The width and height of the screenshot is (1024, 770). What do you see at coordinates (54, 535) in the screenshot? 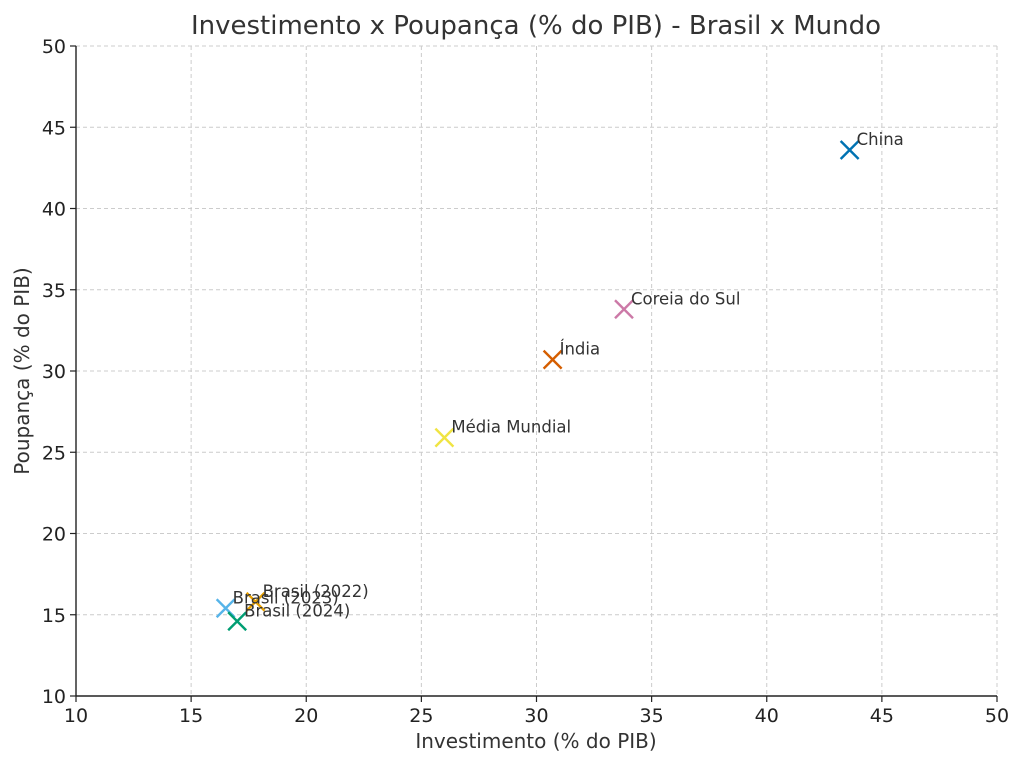
I see `y-tick-label: 20` at bounding box center [54, 535].